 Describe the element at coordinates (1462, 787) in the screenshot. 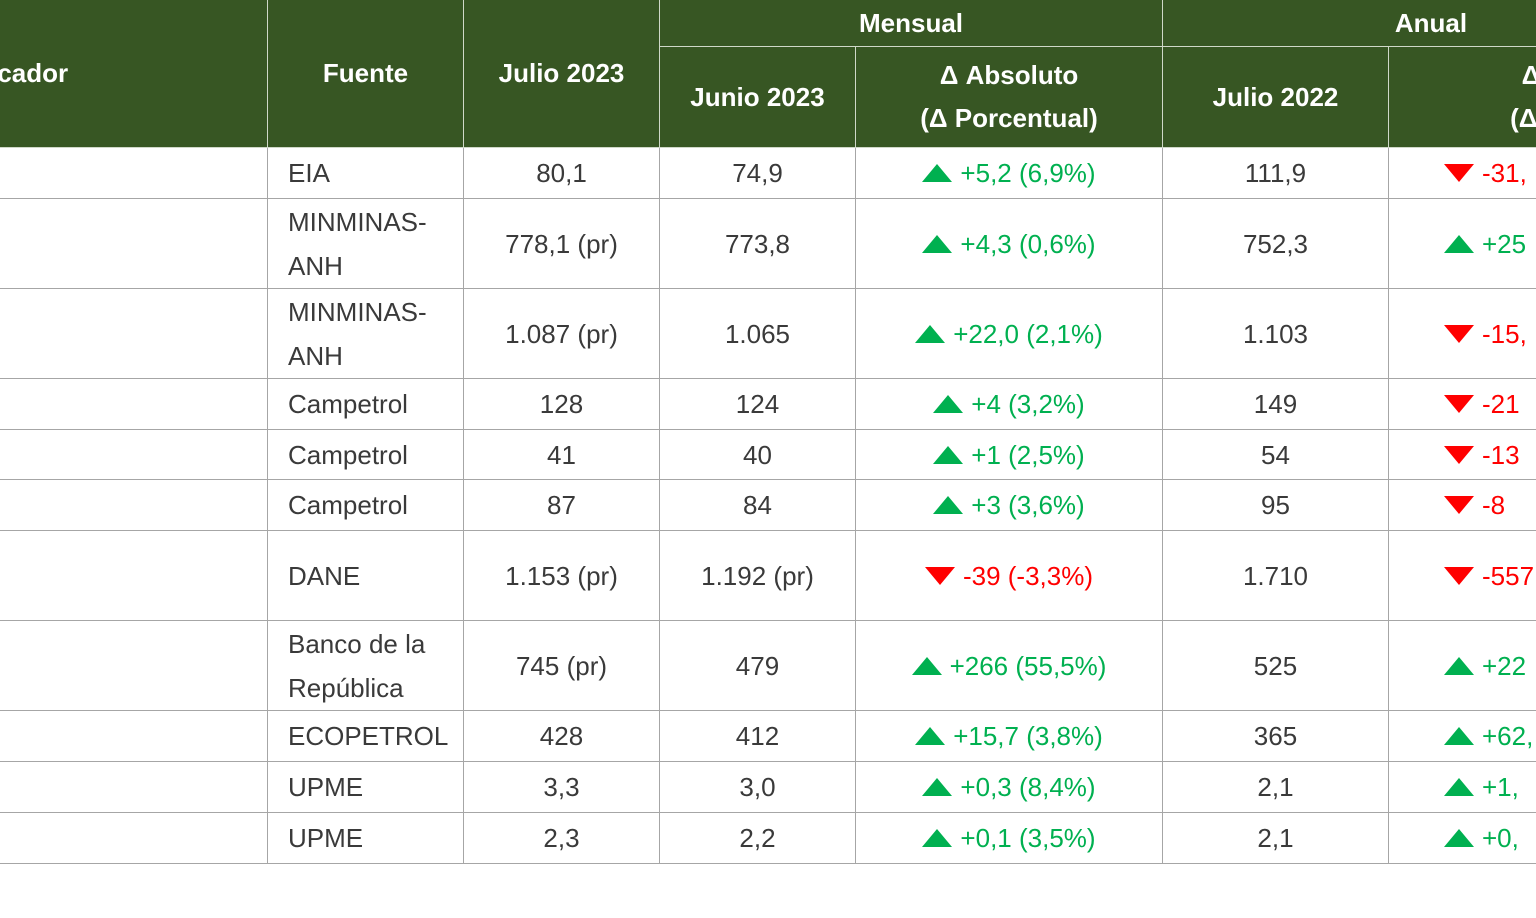

I see `delta-cell: +1,` at that location.